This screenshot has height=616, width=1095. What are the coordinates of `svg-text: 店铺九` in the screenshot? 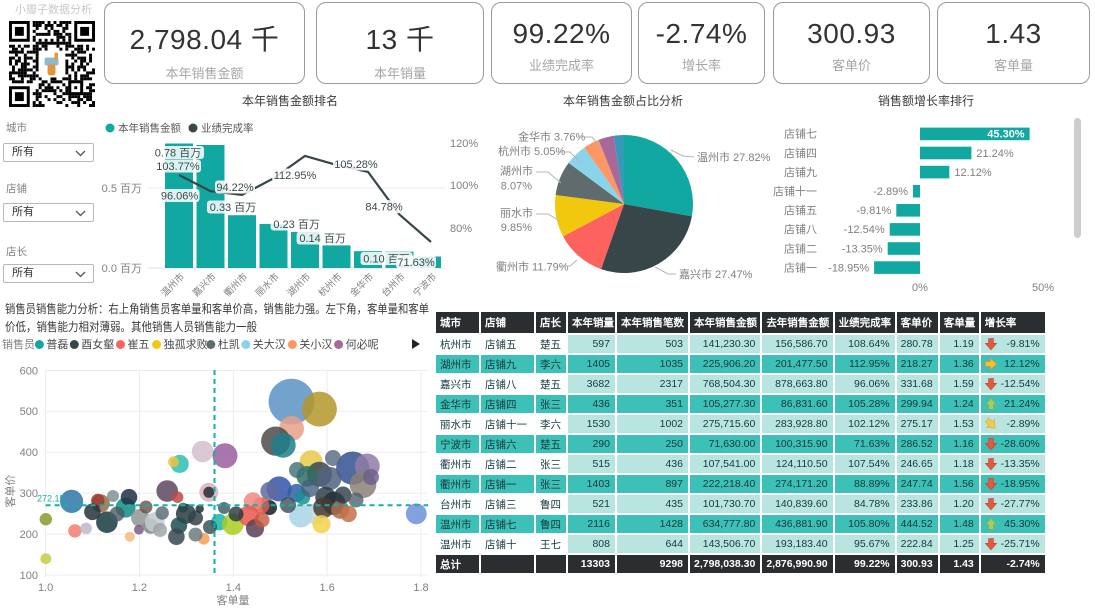 It's located at (800, 172).